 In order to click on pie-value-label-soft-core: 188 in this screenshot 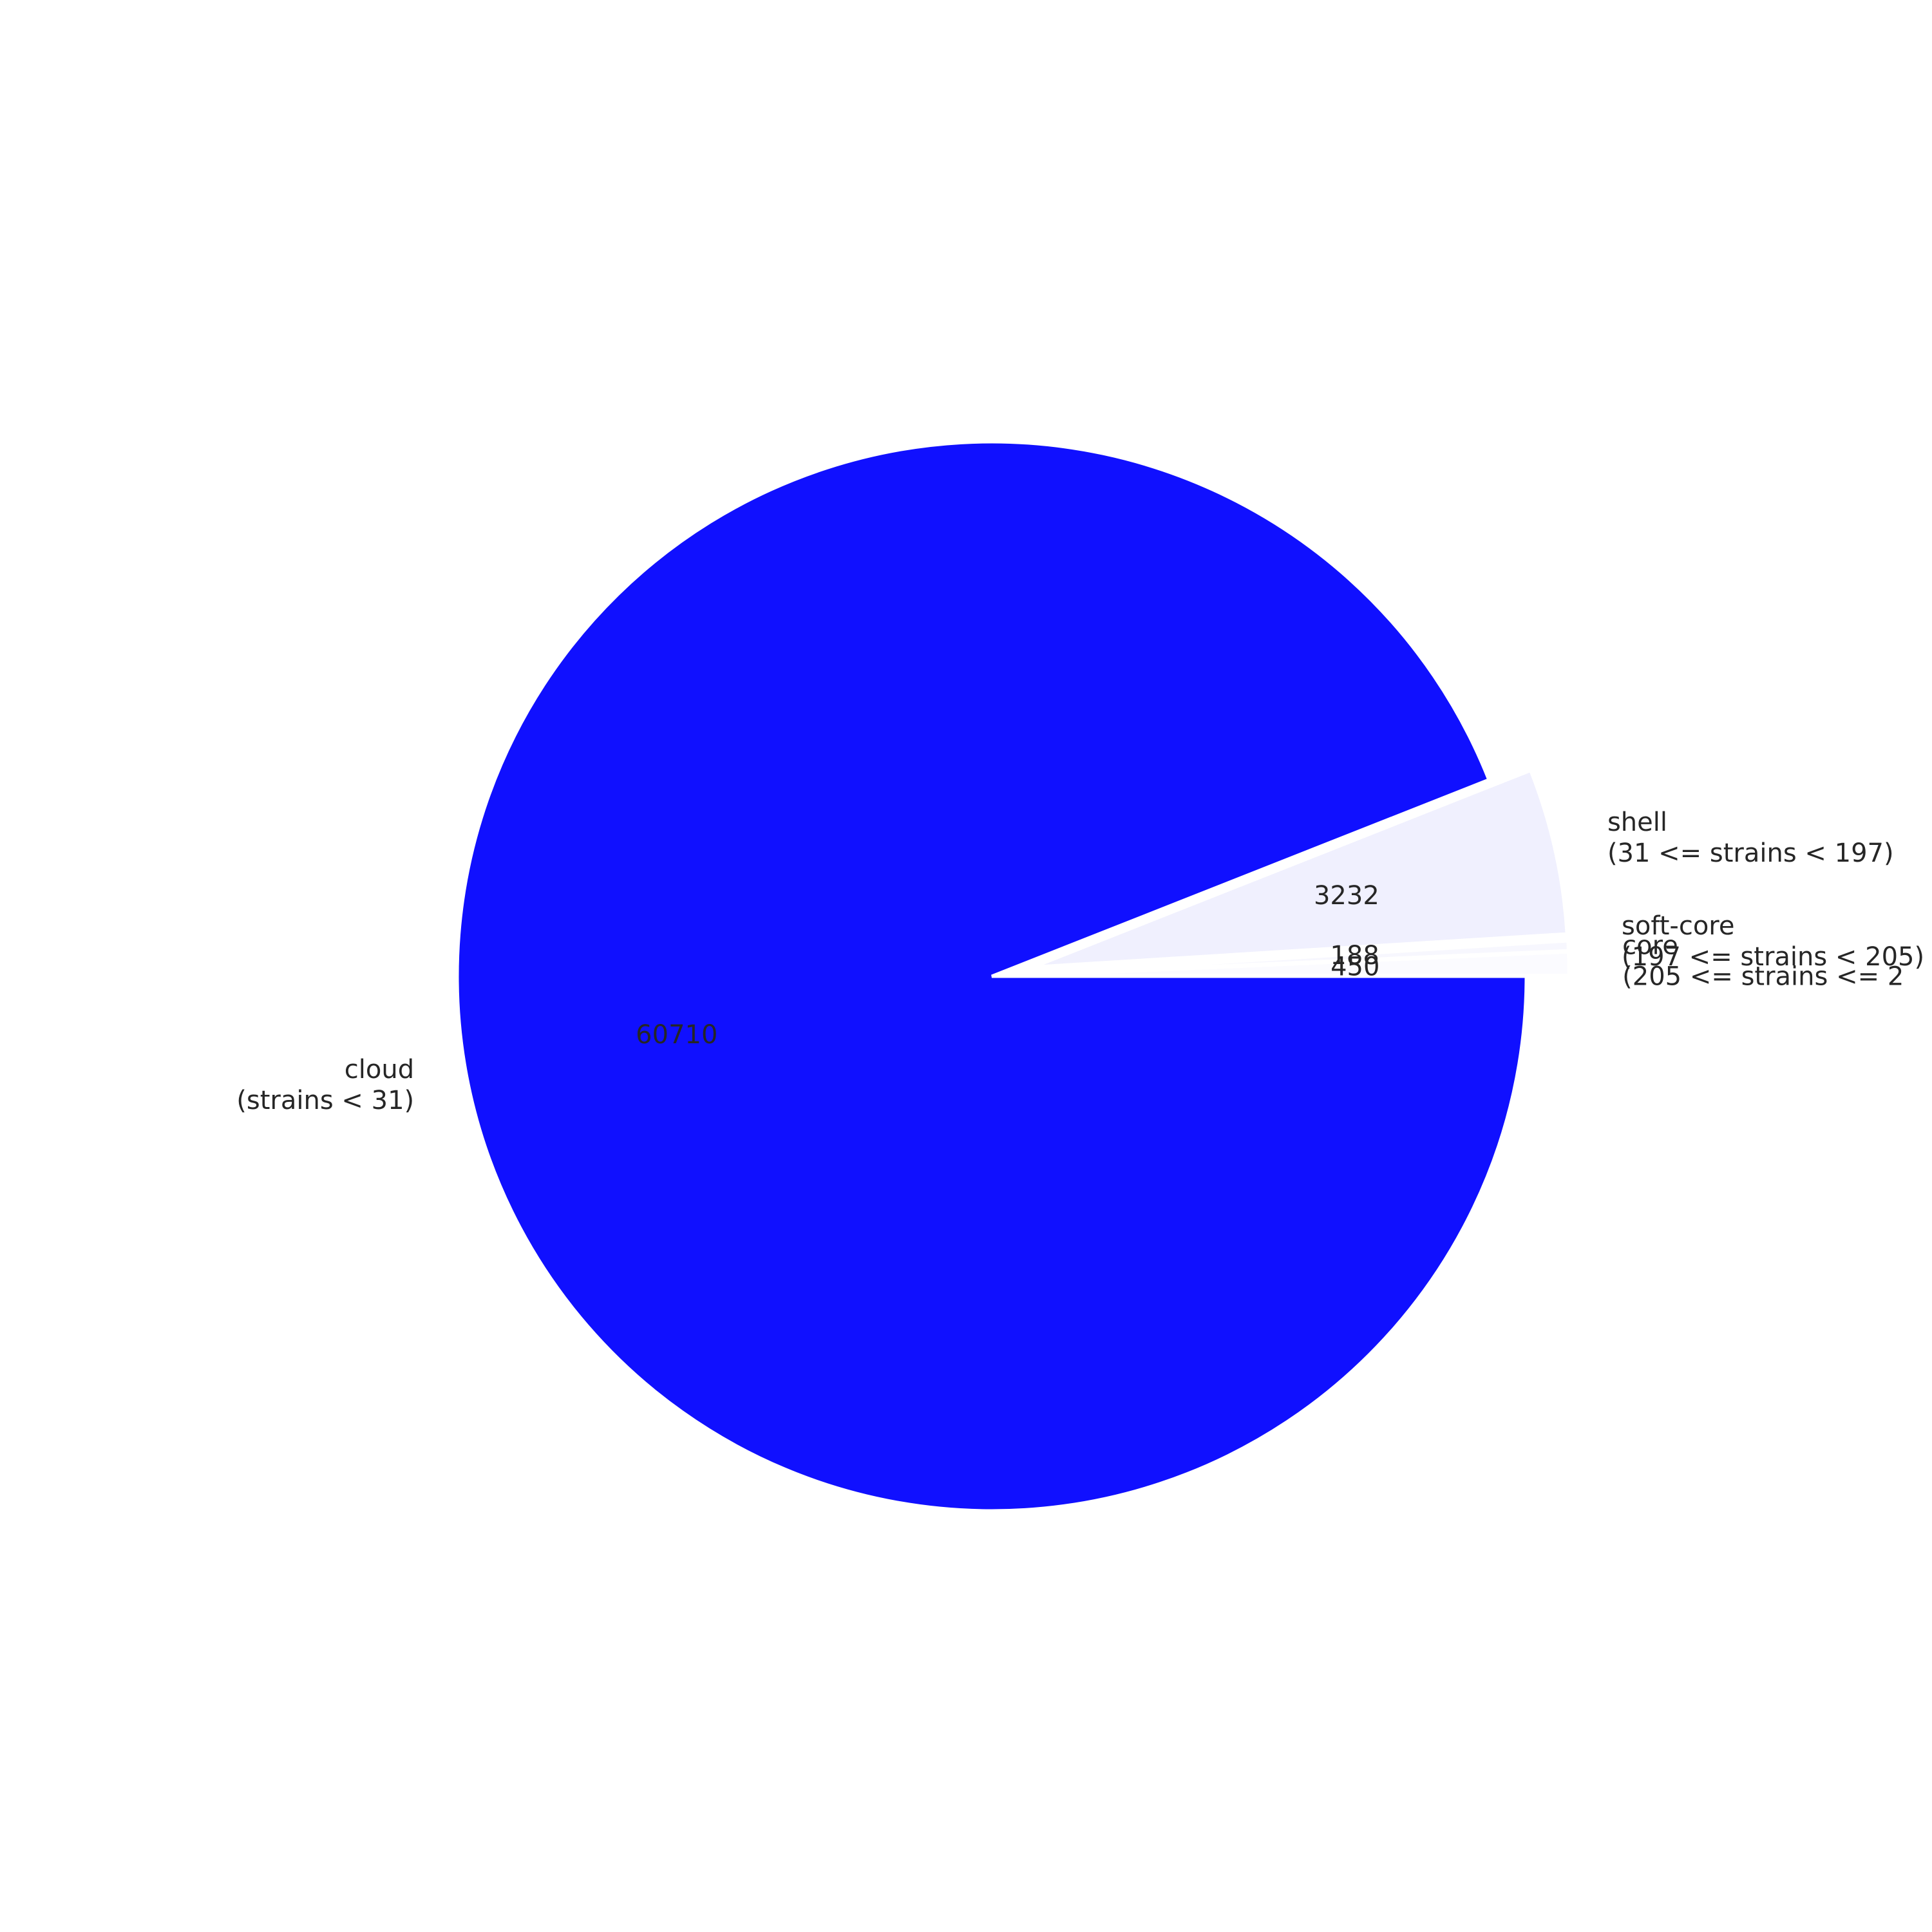, I will do `click(1354, 956)`.